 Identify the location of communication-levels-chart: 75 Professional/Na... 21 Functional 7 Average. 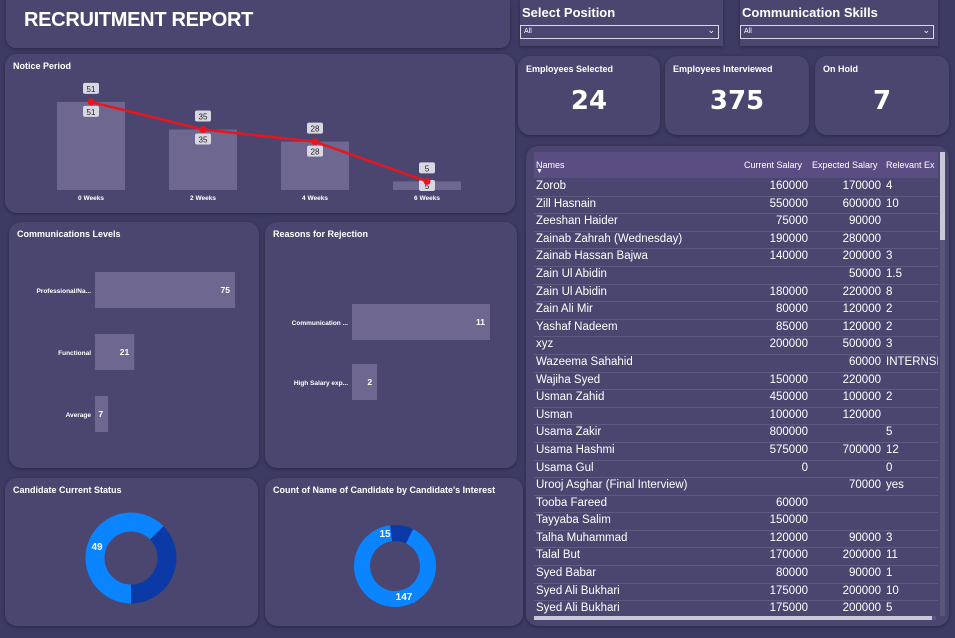
(135, 352).